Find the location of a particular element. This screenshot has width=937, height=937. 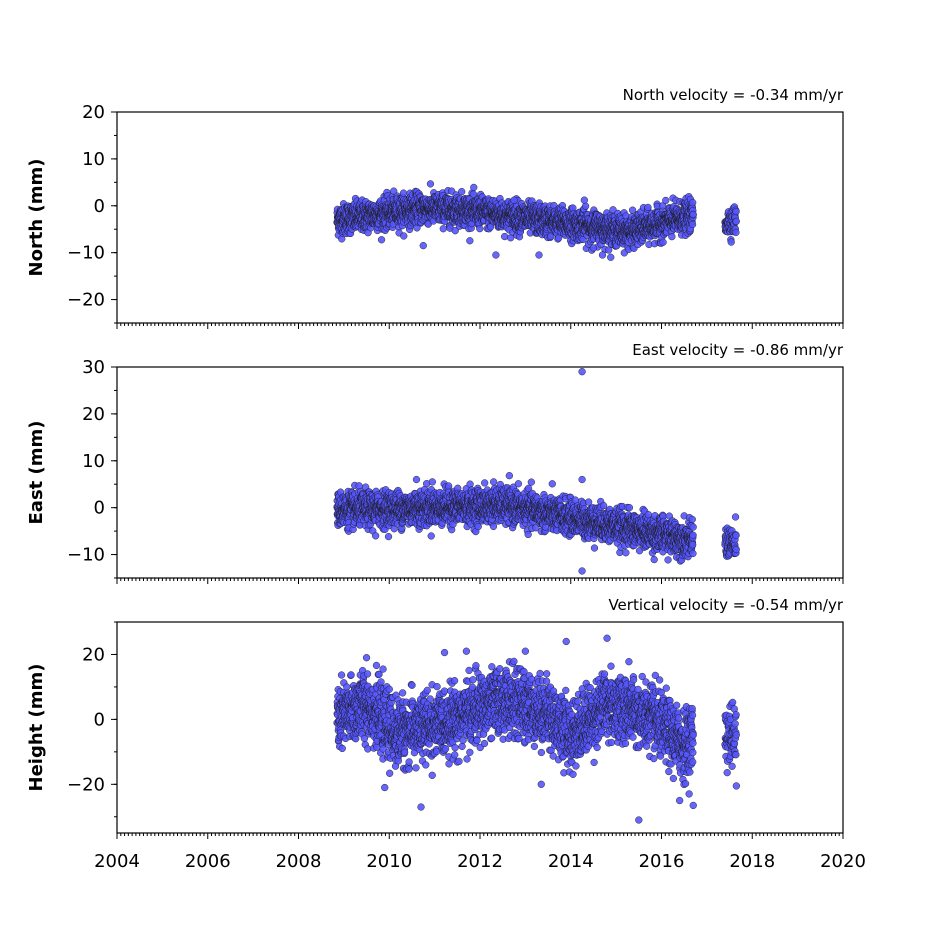

y-tick-label: 10 is located at coordinates (93, 159).